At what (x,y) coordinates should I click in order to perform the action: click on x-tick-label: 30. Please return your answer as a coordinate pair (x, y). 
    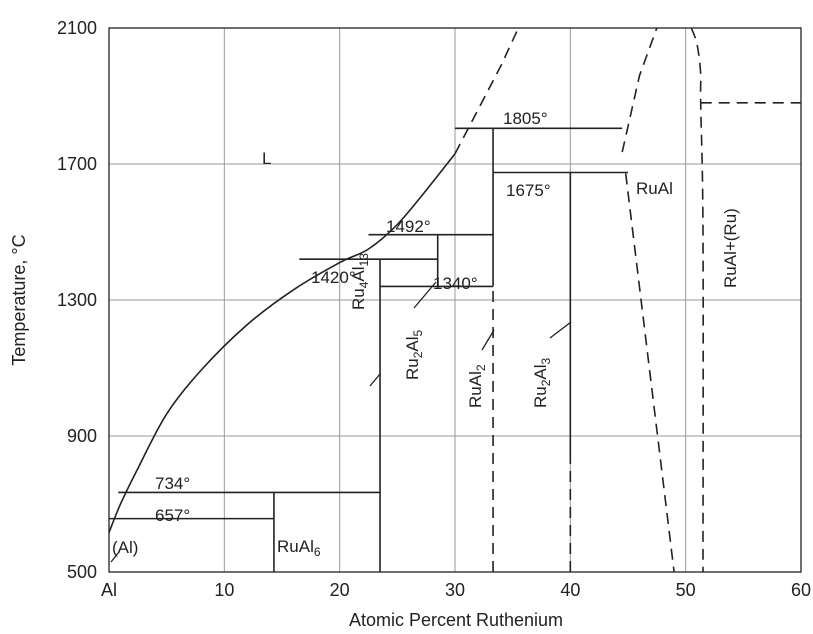
    Looking at the image, I should click on (455, 590).